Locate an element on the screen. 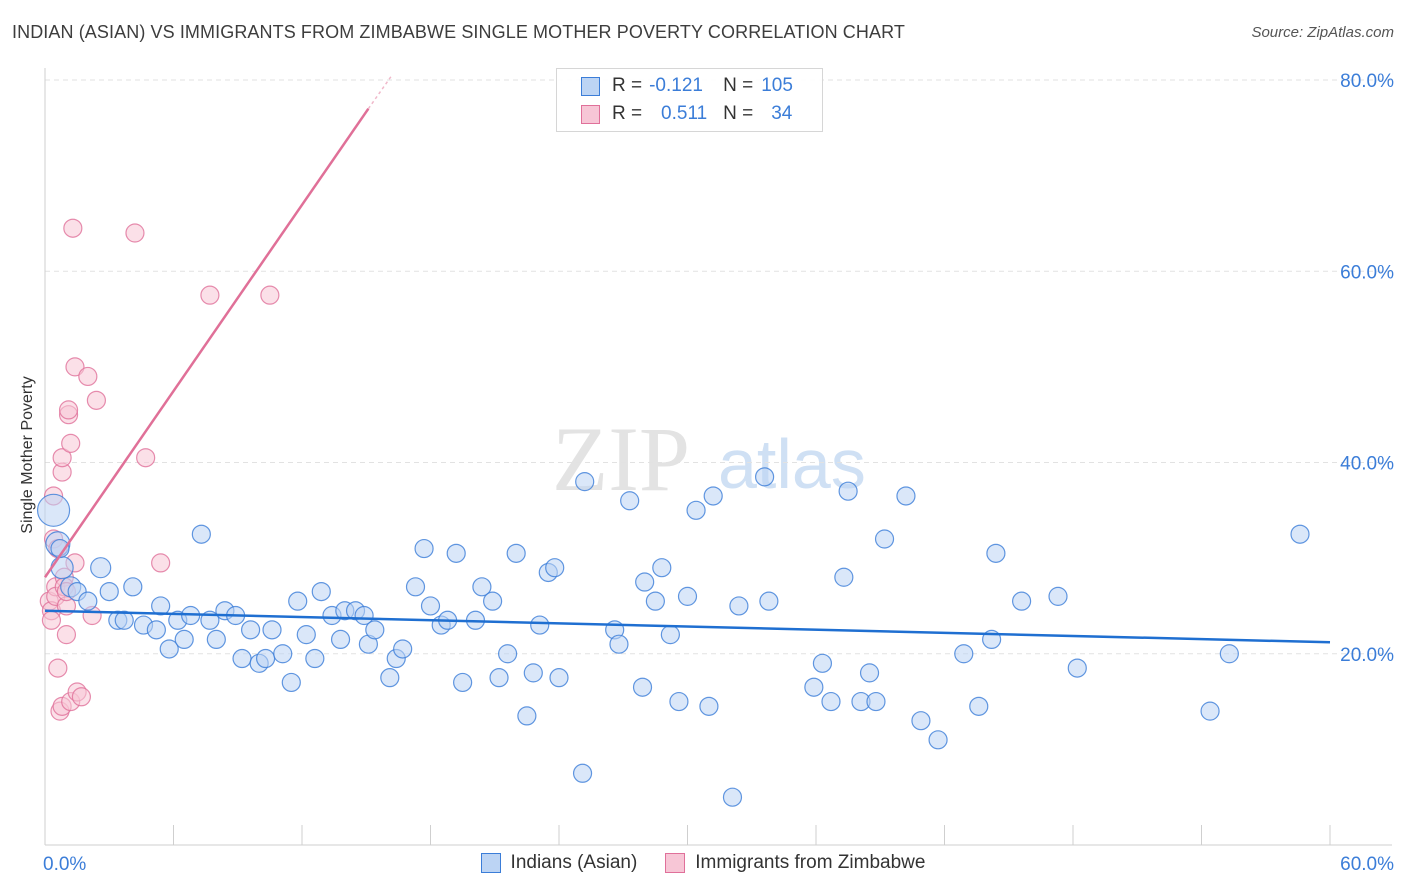 Image resolution: width=1406 pixels, height=892 pixels. legend-r-value: 0.511 is located at coordinates (684, 113).